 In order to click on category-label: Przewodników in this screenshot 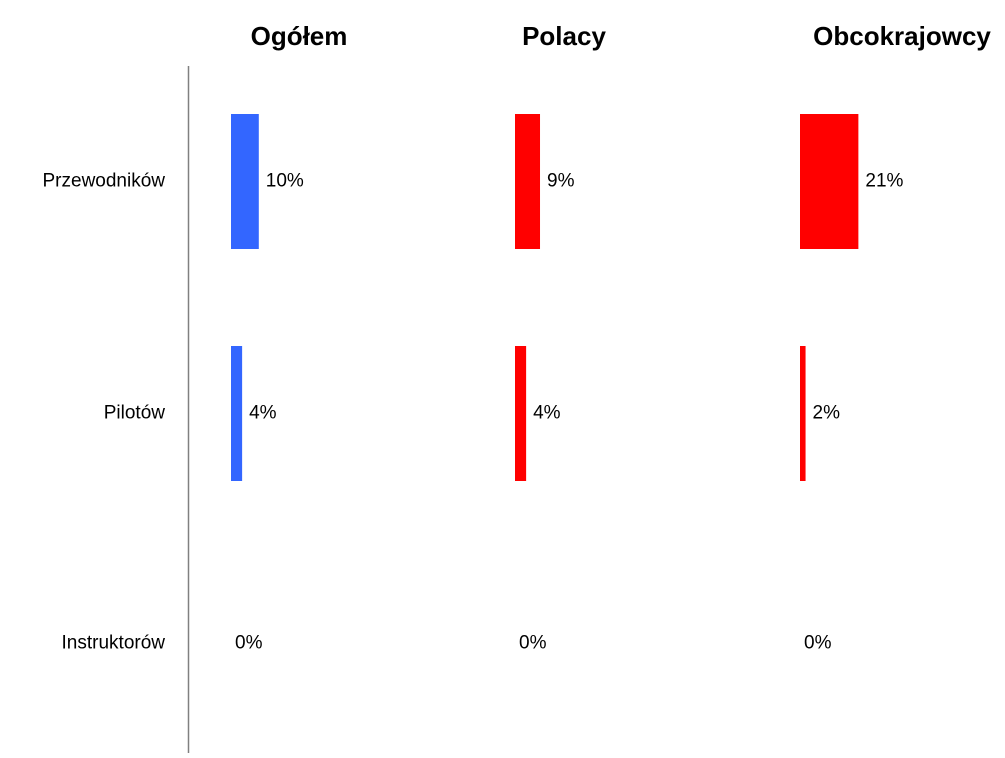, I will do `click(104, 181)`.